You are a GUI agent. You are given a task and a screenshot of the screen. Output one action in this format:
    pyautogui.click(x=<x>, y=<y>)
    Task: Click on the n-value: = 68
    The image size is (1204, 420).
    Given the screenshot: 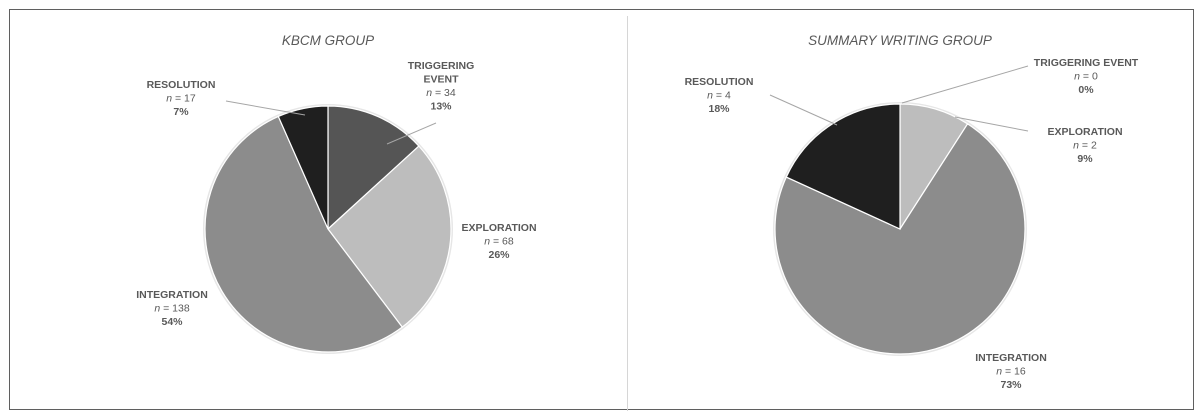 What is the action you would take?
    pyautogui.click(x=502, y=242)
    